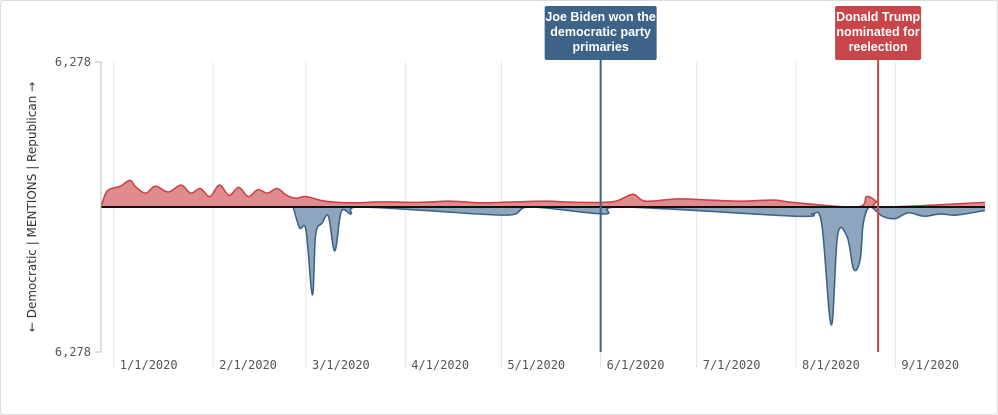 The height and width of the screenshot is (415, 998). Describe the element at coordinates (440, 365) in the screenshot. I see `x-tick-label: 4/1/2020` at that location.